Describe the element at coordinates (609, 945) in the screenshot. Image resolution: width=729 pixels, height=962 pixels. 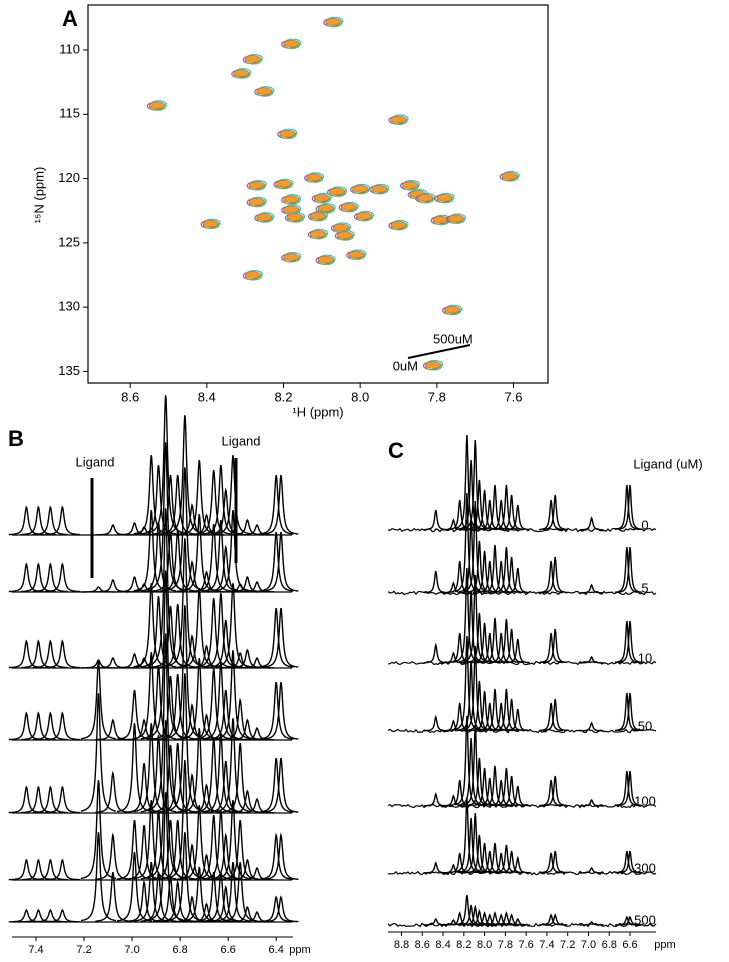
I see `x-tick-label: 6.8` at that location.